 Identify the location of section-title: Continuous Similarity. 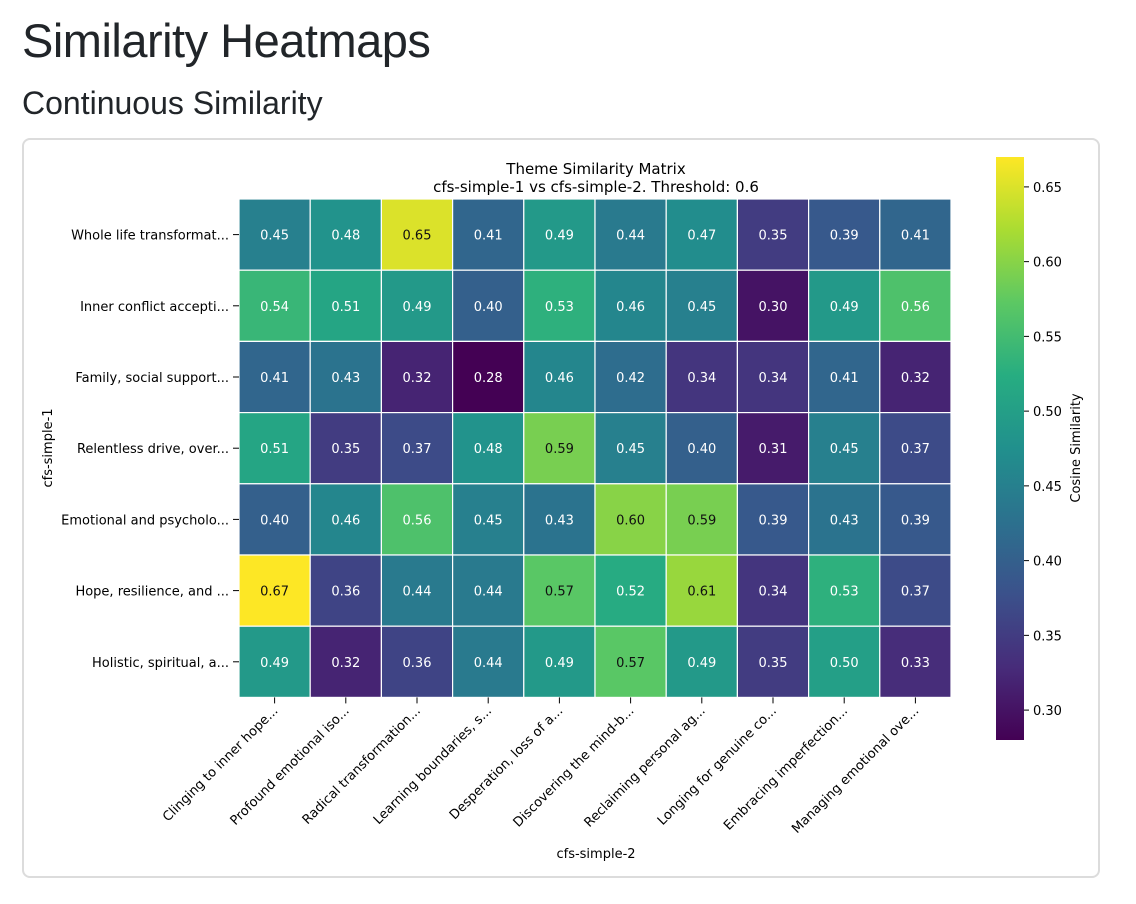
(172, 103).